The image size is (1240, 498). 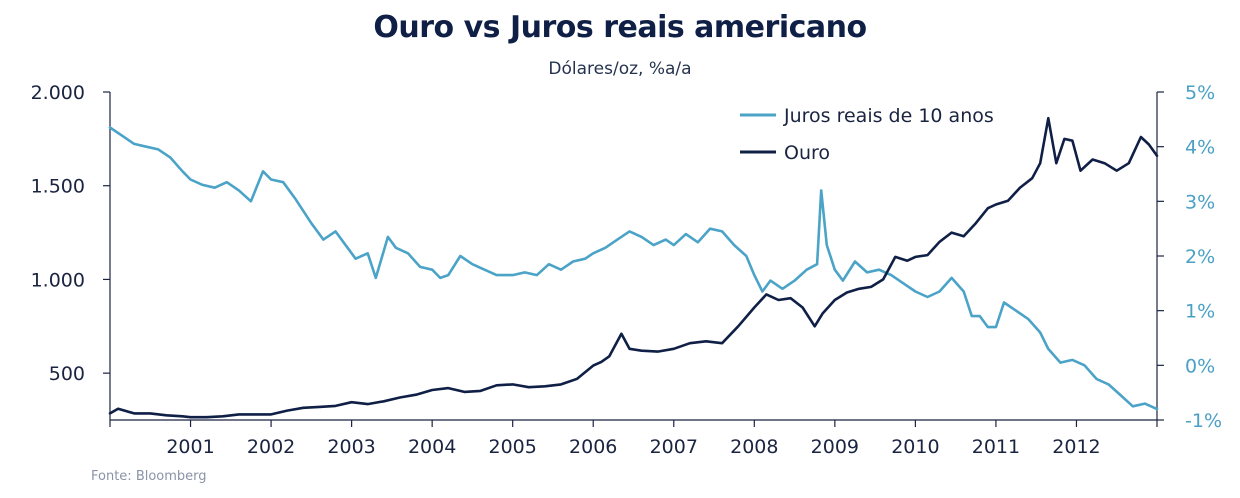 I want to click on chart-subtitle: Dólares/oz, %a/a, so click(x=620, y=69).